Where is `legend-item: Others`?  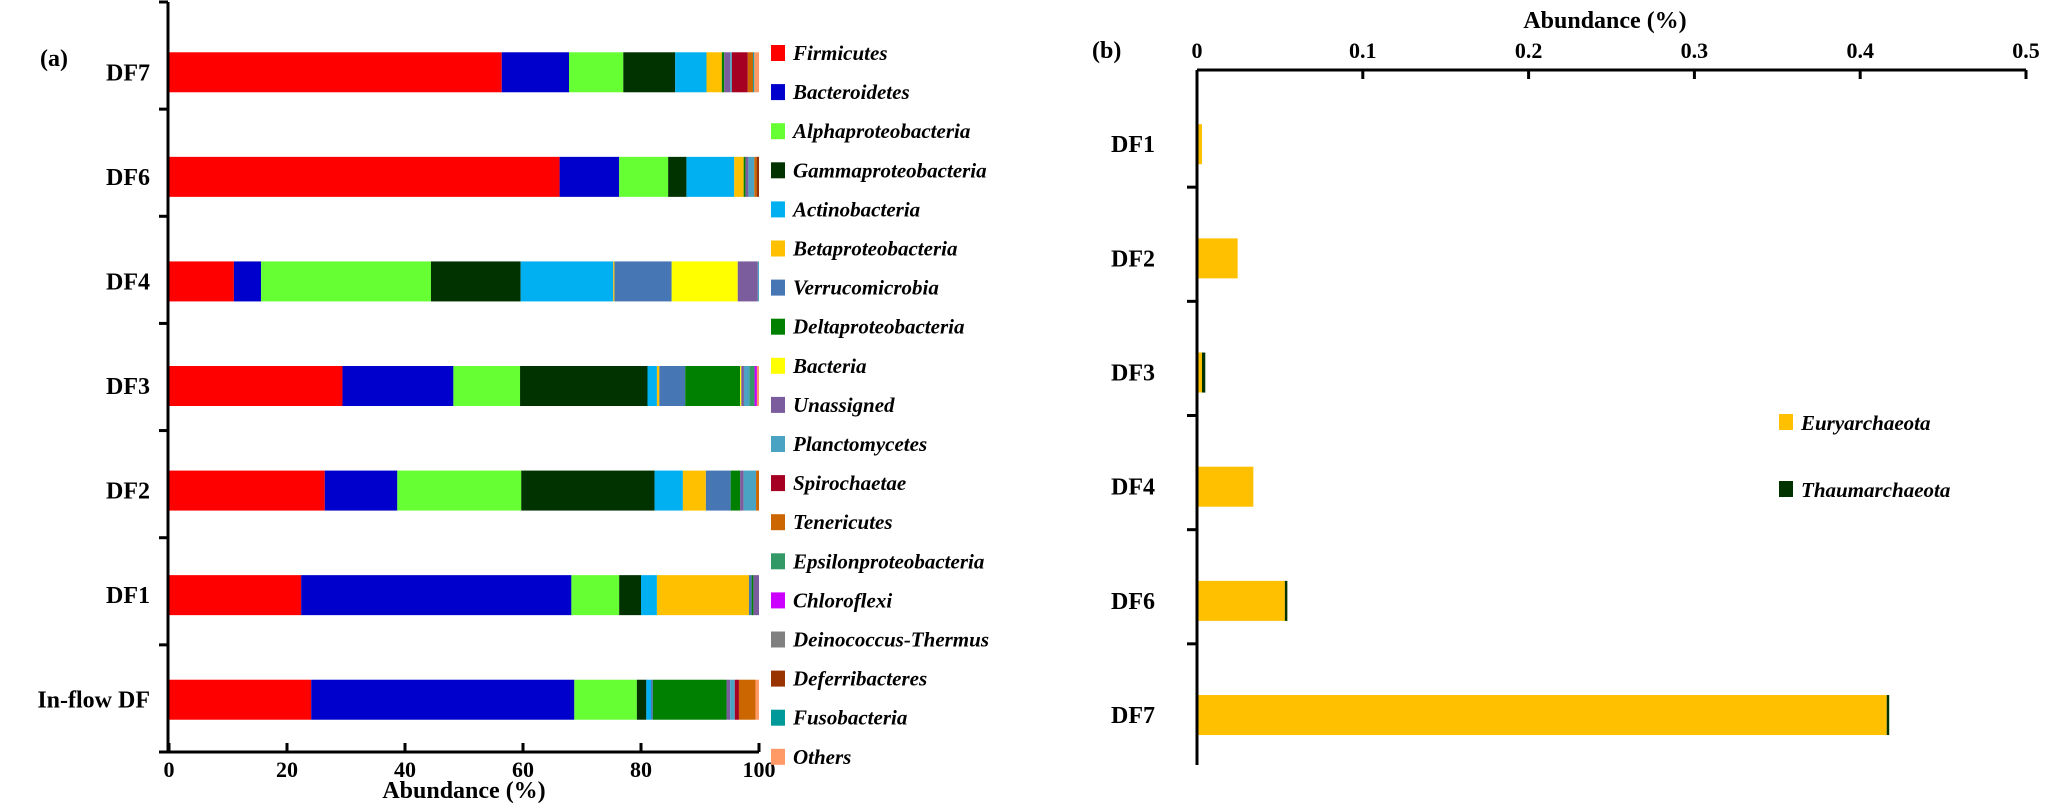
legend-item: Others is located at coordinates (811, 757).